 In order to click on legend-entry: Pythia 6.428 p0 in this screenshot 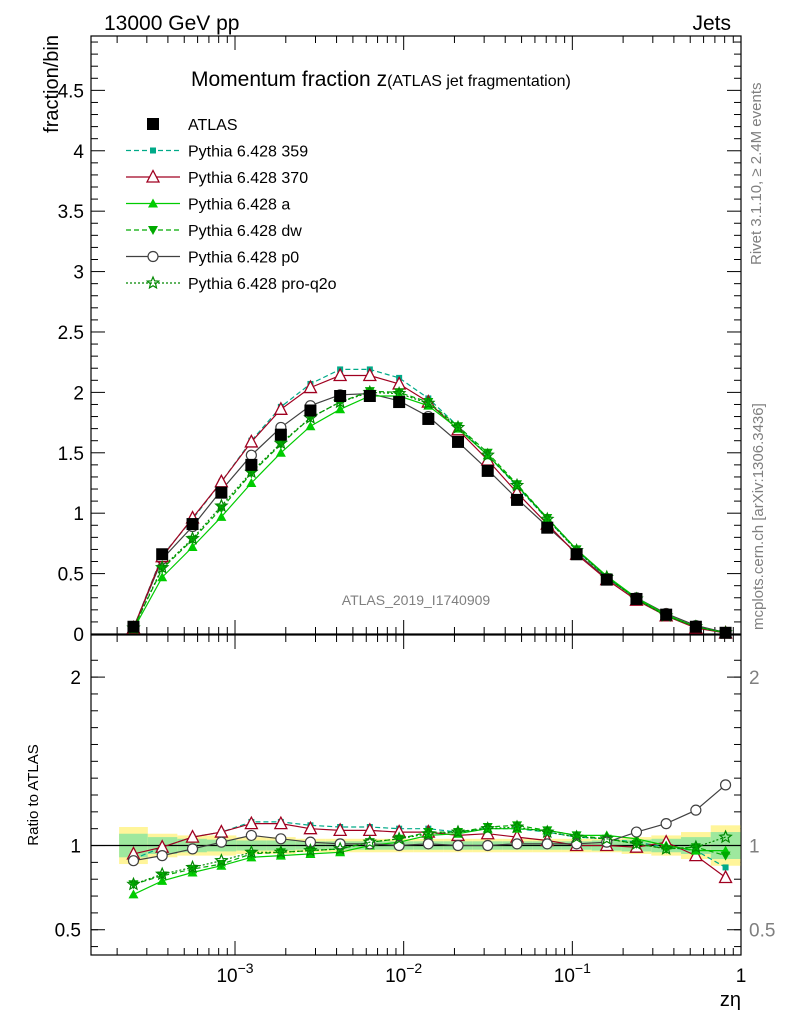, I will do `click(212, 258)`.